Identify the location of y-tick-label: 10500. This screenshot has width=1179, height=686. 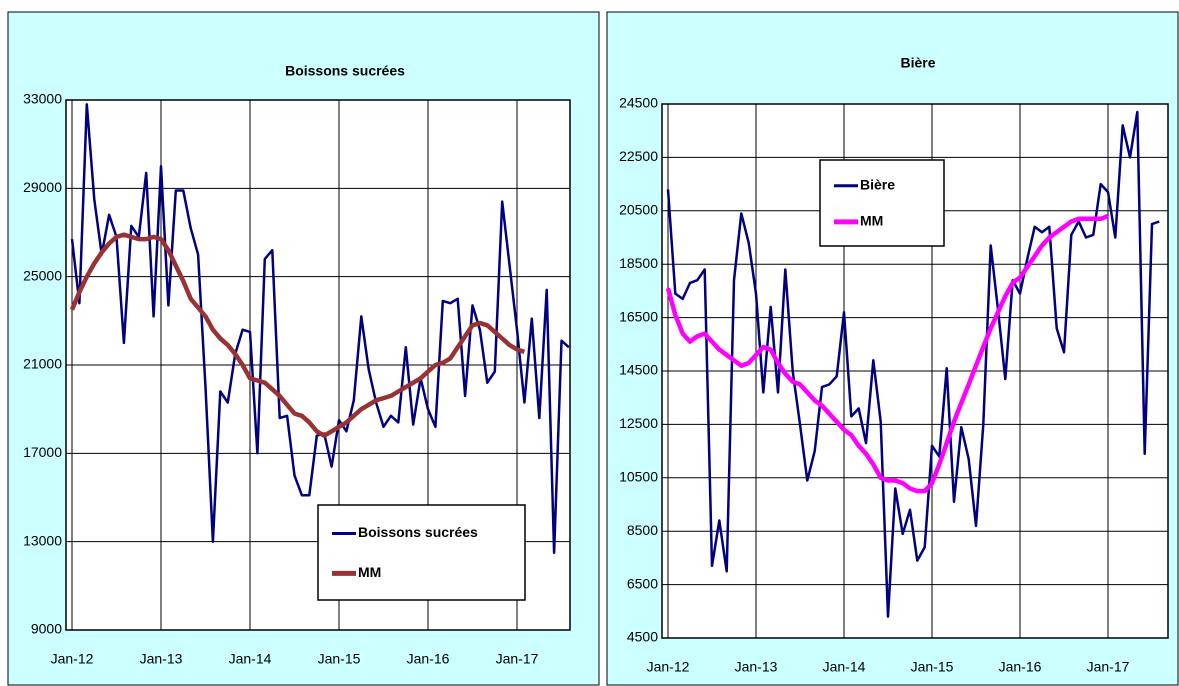
(638, 477).